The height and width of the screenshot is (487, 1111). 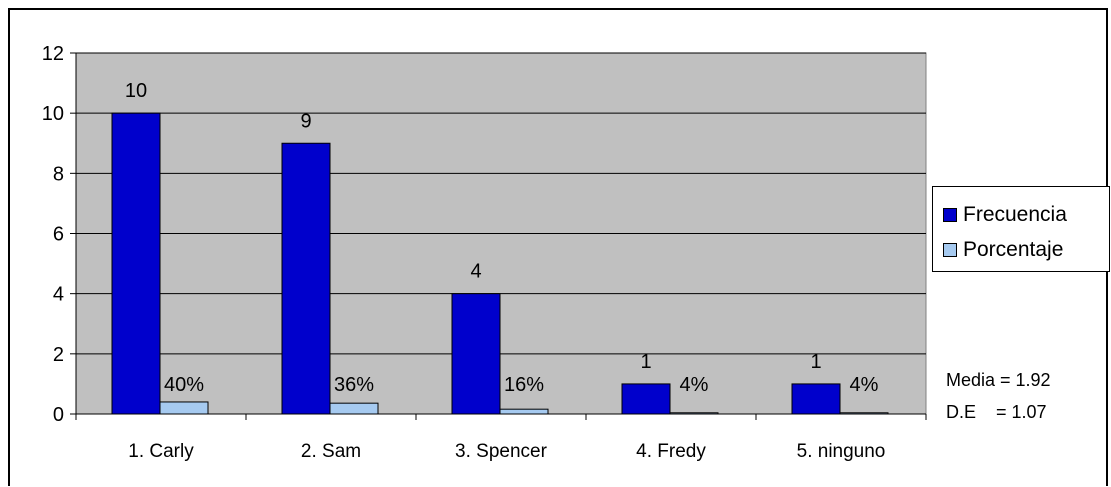 I want to click on legend-swatch-frecuencia, so click(x=950, y=215).